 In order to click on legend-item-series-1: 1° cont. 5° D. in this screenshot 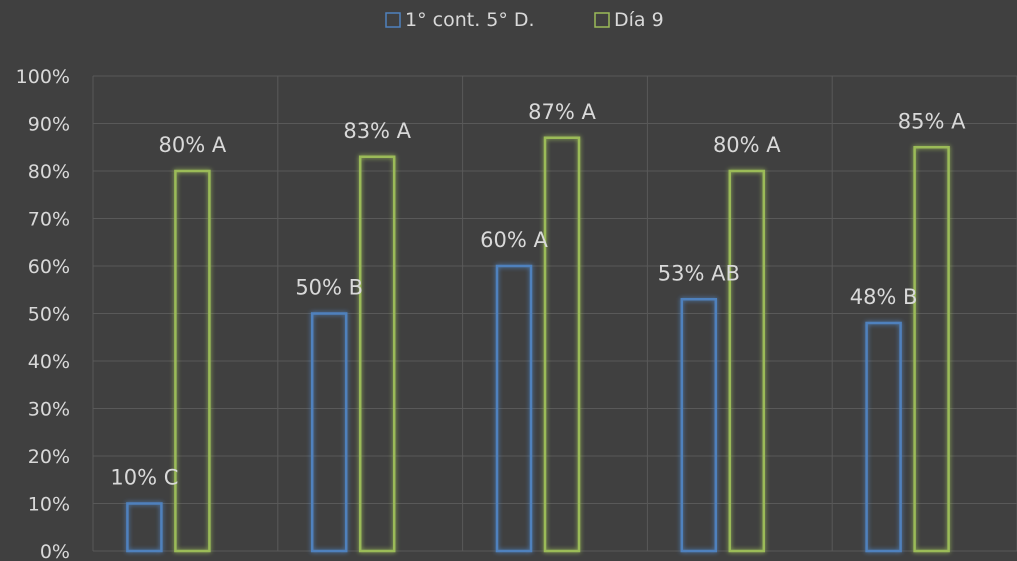, I will do `click(460, 20)`.